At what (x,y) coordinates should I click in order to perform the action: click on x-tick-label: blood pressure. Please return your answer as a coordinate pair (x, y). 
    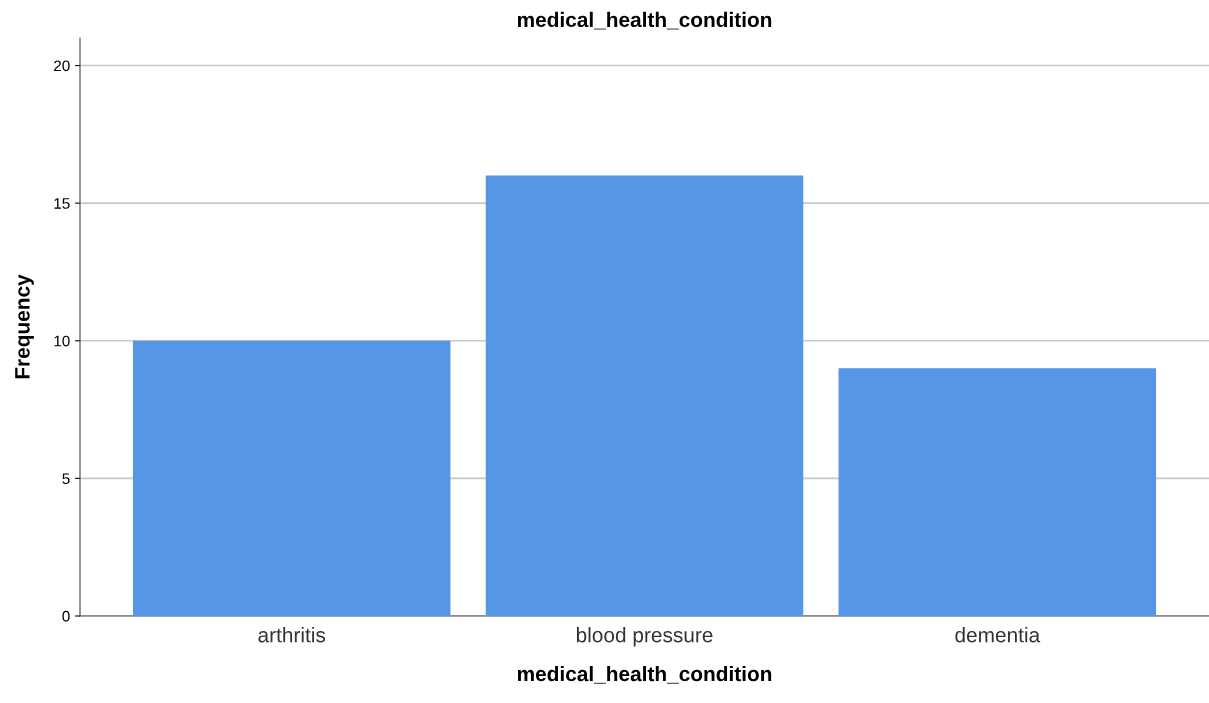
    Looking at the image, I should click on (644, 637).